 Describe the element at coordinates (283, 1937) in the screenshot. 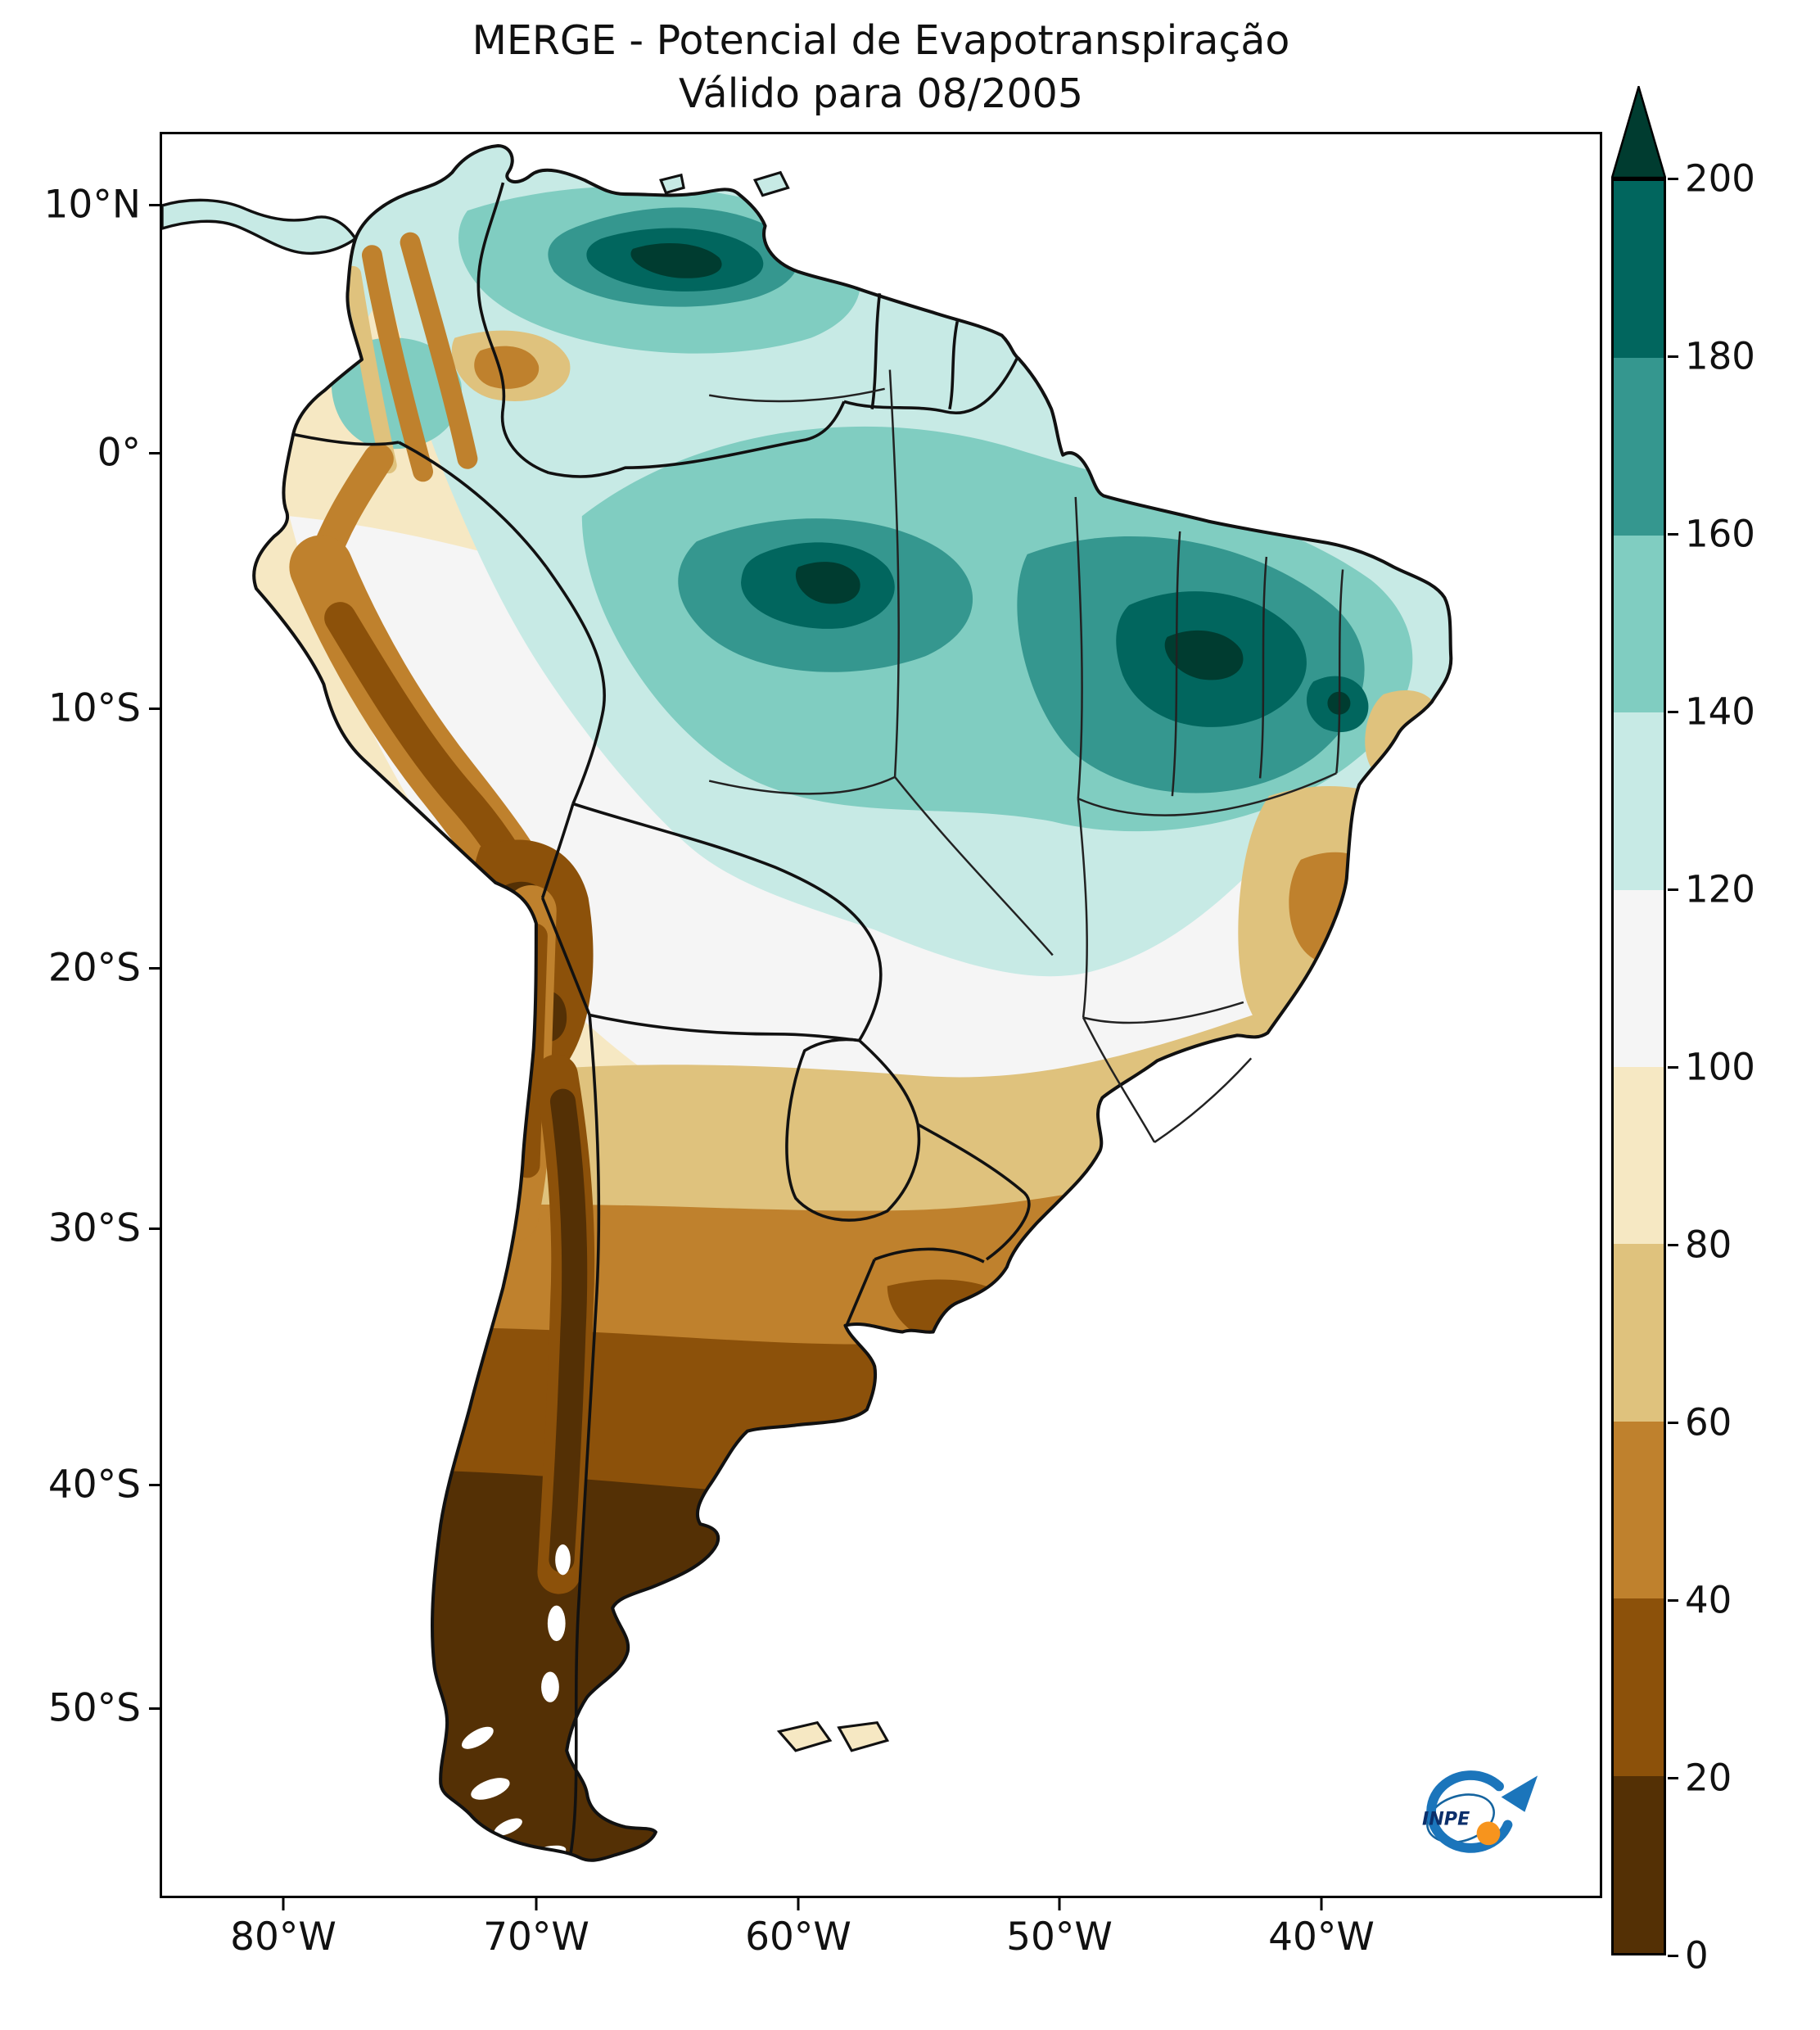

I see `lon-tick-80w: 80°W` at that location.